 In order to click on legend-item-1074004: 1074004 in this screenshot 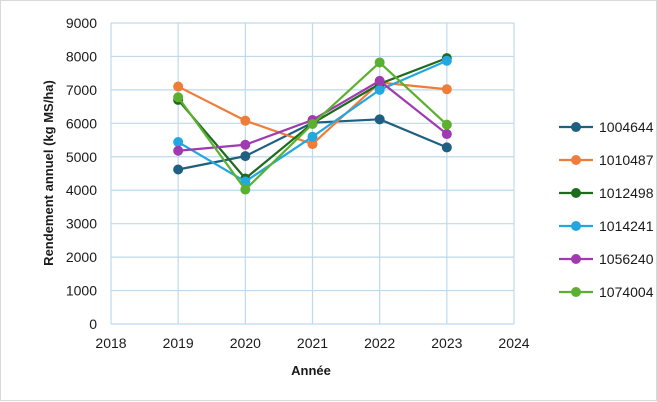, I will do `click(606, 292)`.